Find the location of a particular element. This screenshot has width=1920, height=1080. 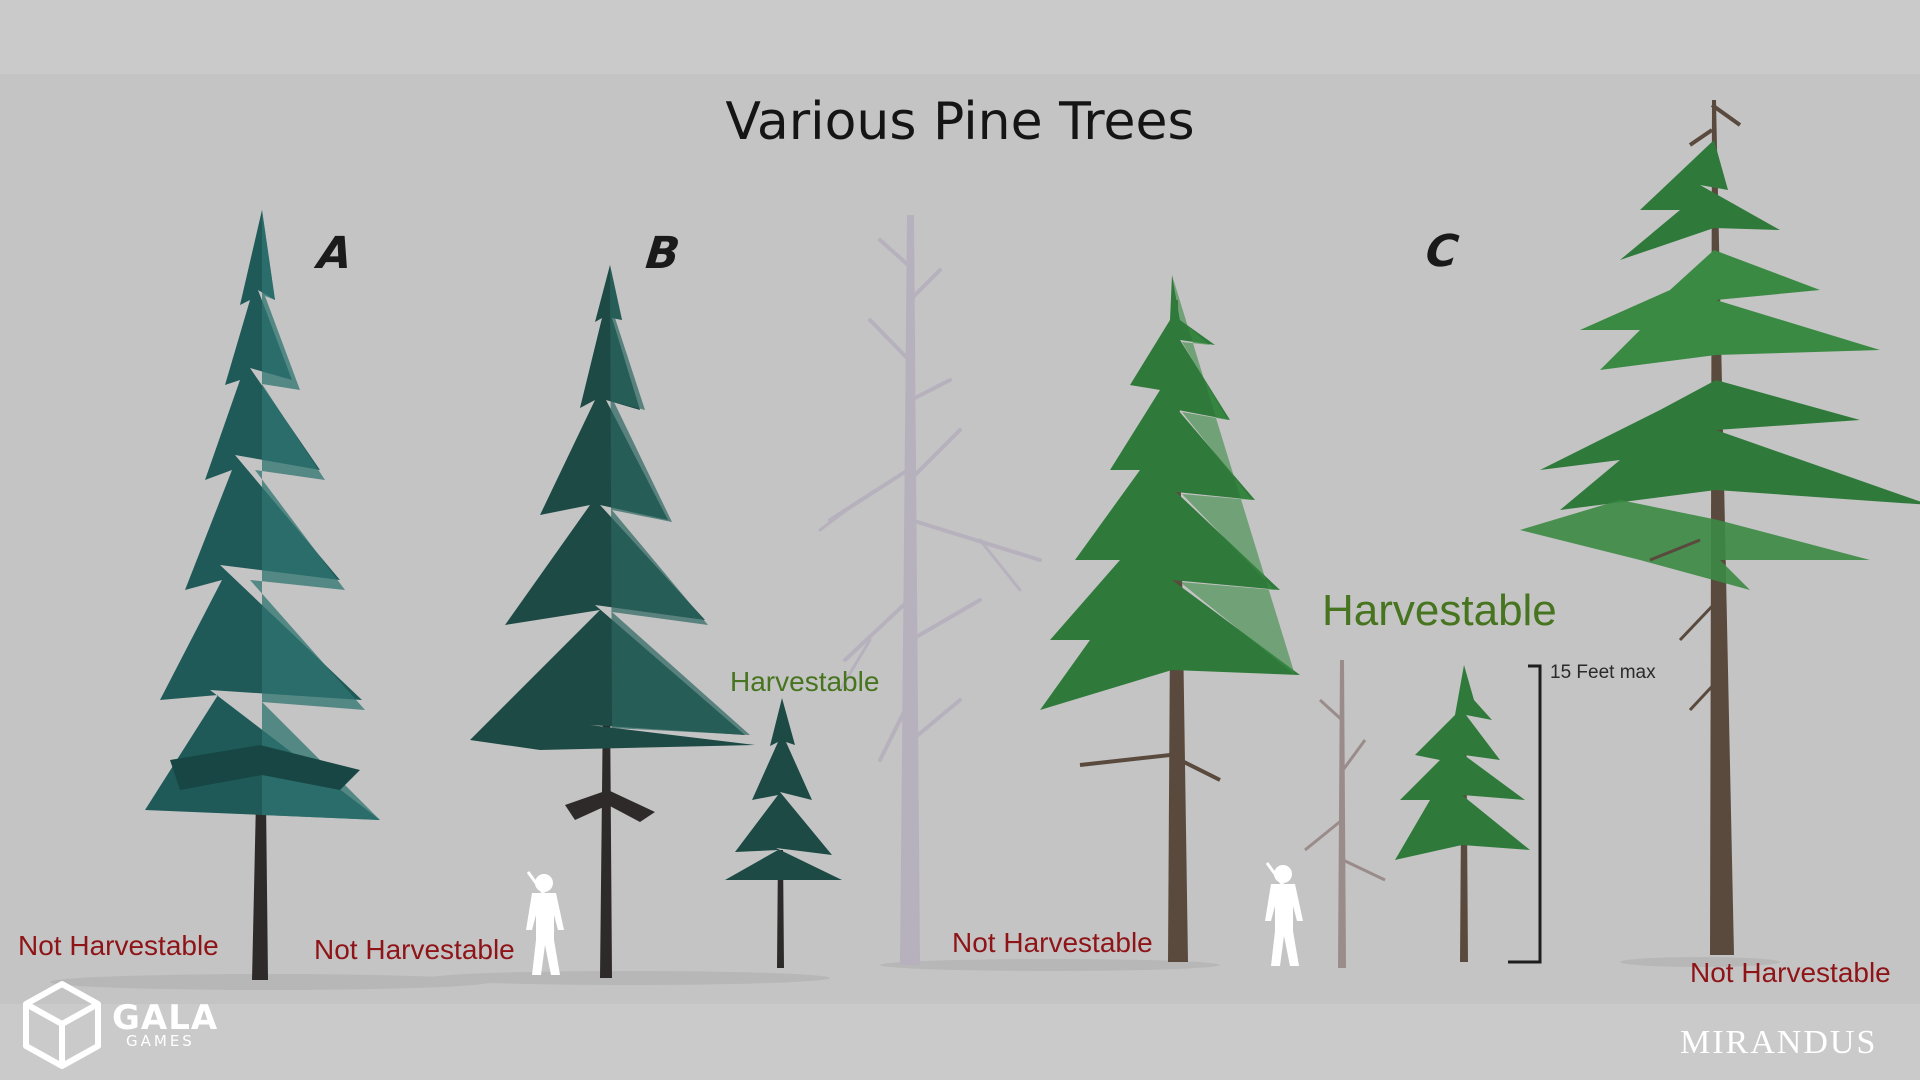

bottom-band is located at coordinates (960, 1042).